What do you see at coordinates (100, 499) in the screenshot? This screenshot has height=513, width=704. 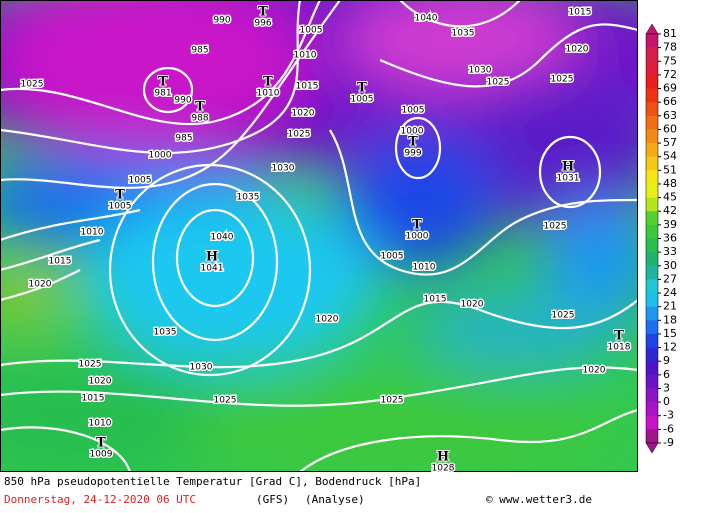 I see `date: Donnerstag, 24-12-2020 06 UTC` at bounding box center [100, 499].